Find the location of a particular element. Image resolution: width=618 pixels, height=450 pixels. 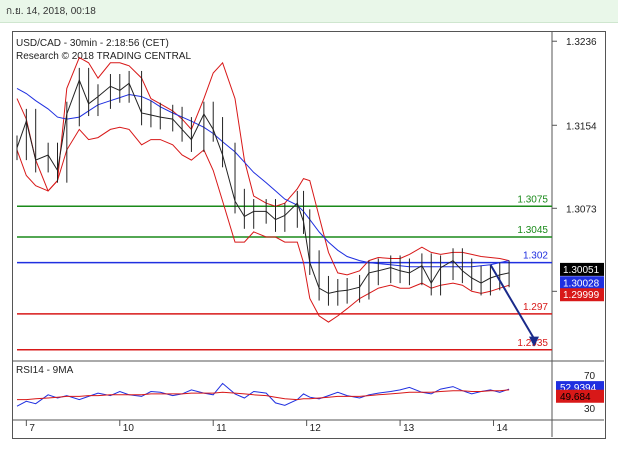

x-axis-ticks: 7 10 11 12 13 14 is located at coordinates (267, 427).